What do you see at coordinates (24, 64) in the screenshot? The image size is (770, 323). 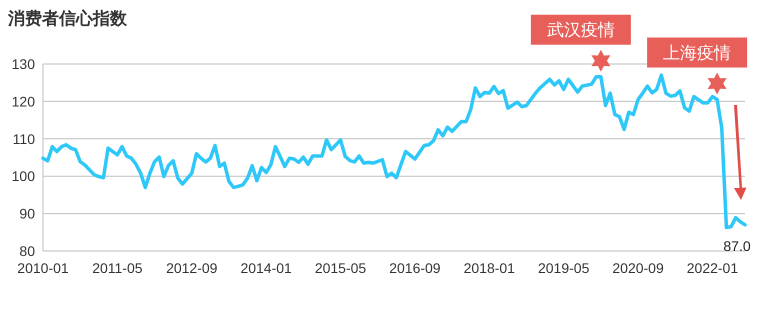 I see `y-tick-label: 130` at bounding box center [24, 64].